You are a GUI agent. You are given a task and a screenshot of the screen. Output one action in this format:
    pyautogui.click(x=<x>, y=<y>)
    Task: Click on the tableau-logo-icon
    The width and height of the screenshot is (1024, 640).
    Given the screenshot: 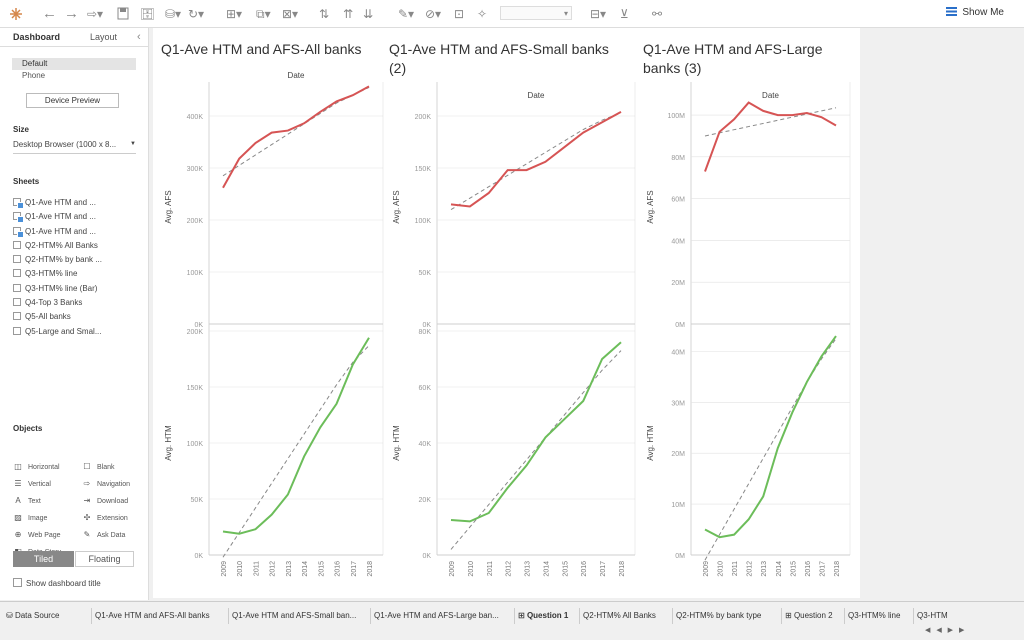 What is the action you would take?
    pyautogui.click(x=16, y=14)
    